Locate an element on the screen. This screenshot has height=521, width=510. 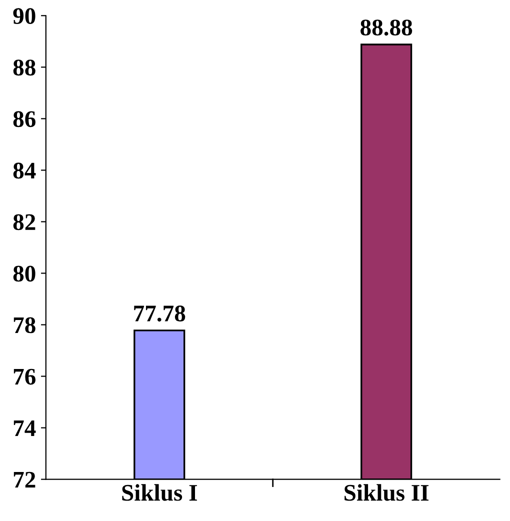
y-tick-label: 86 is located at coordinates (24, 119).